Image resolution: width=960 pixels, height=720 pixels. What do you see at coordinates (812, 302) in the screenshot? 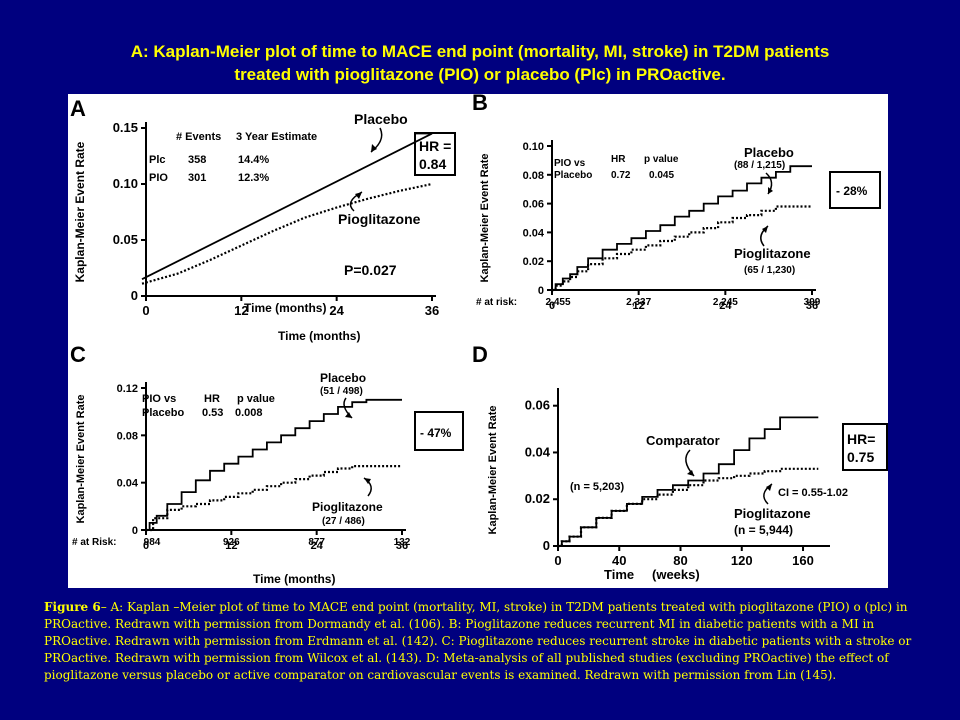
I see `panel-b-at-risk-count: 399` at bounding box center [812, 302].